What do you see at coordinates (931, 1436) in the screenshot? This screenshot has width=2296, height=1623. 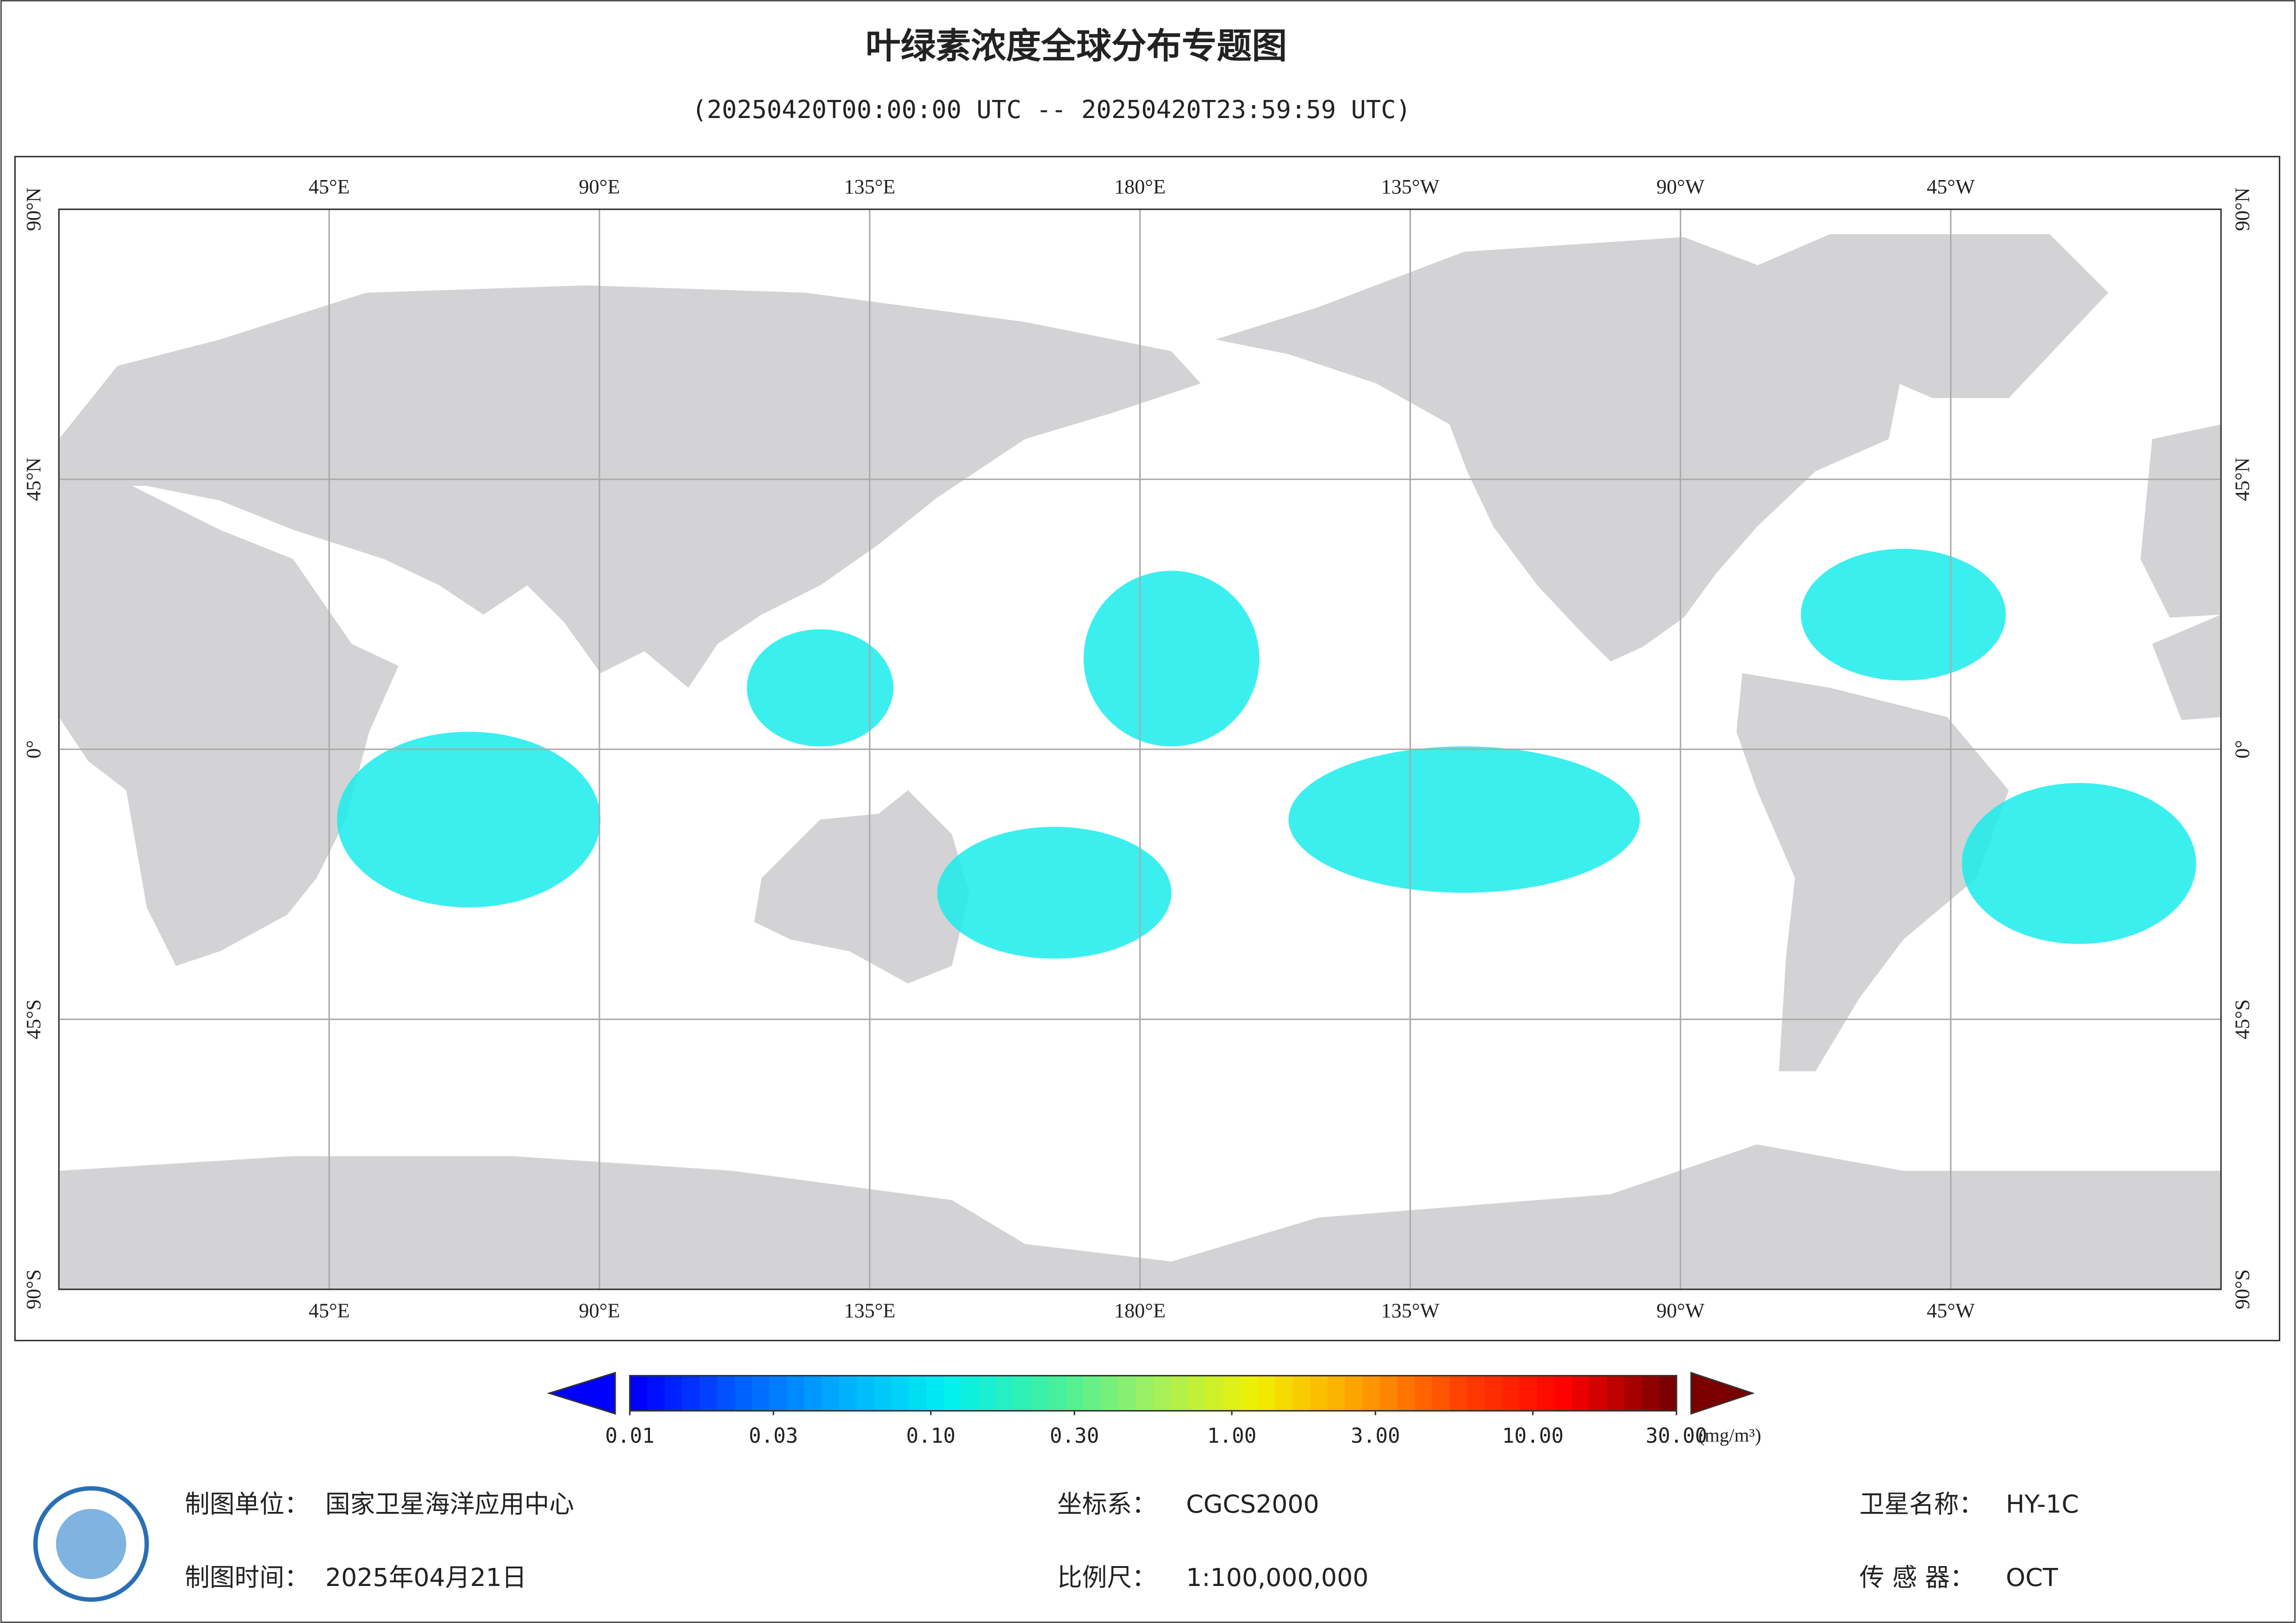 I see `colorbar-label: 0.10` at bounding box center [931, 1436].